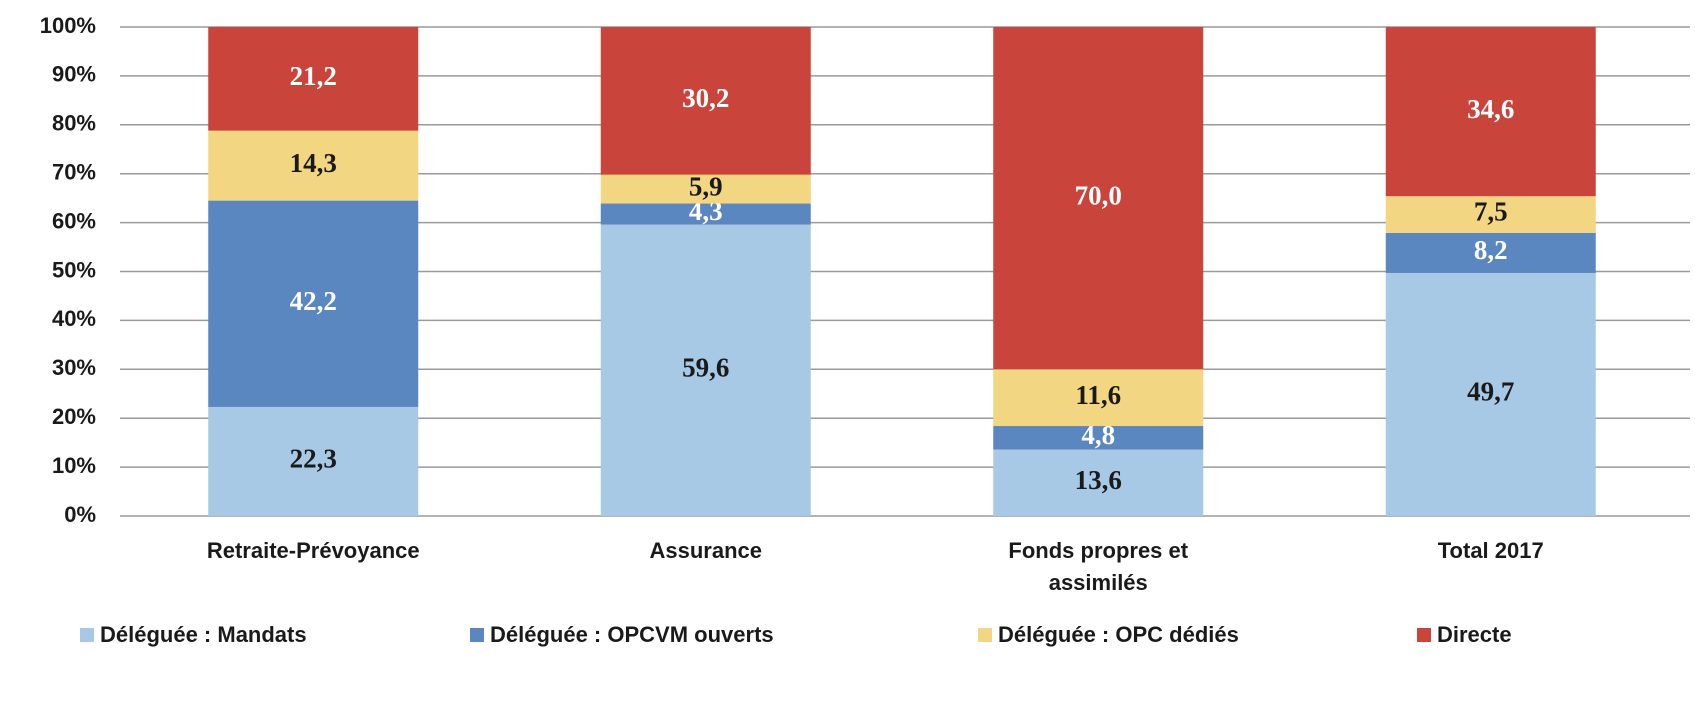 The image size is (1695, 704). I want to click on y-tick-label: 100%, so click(68, 25).